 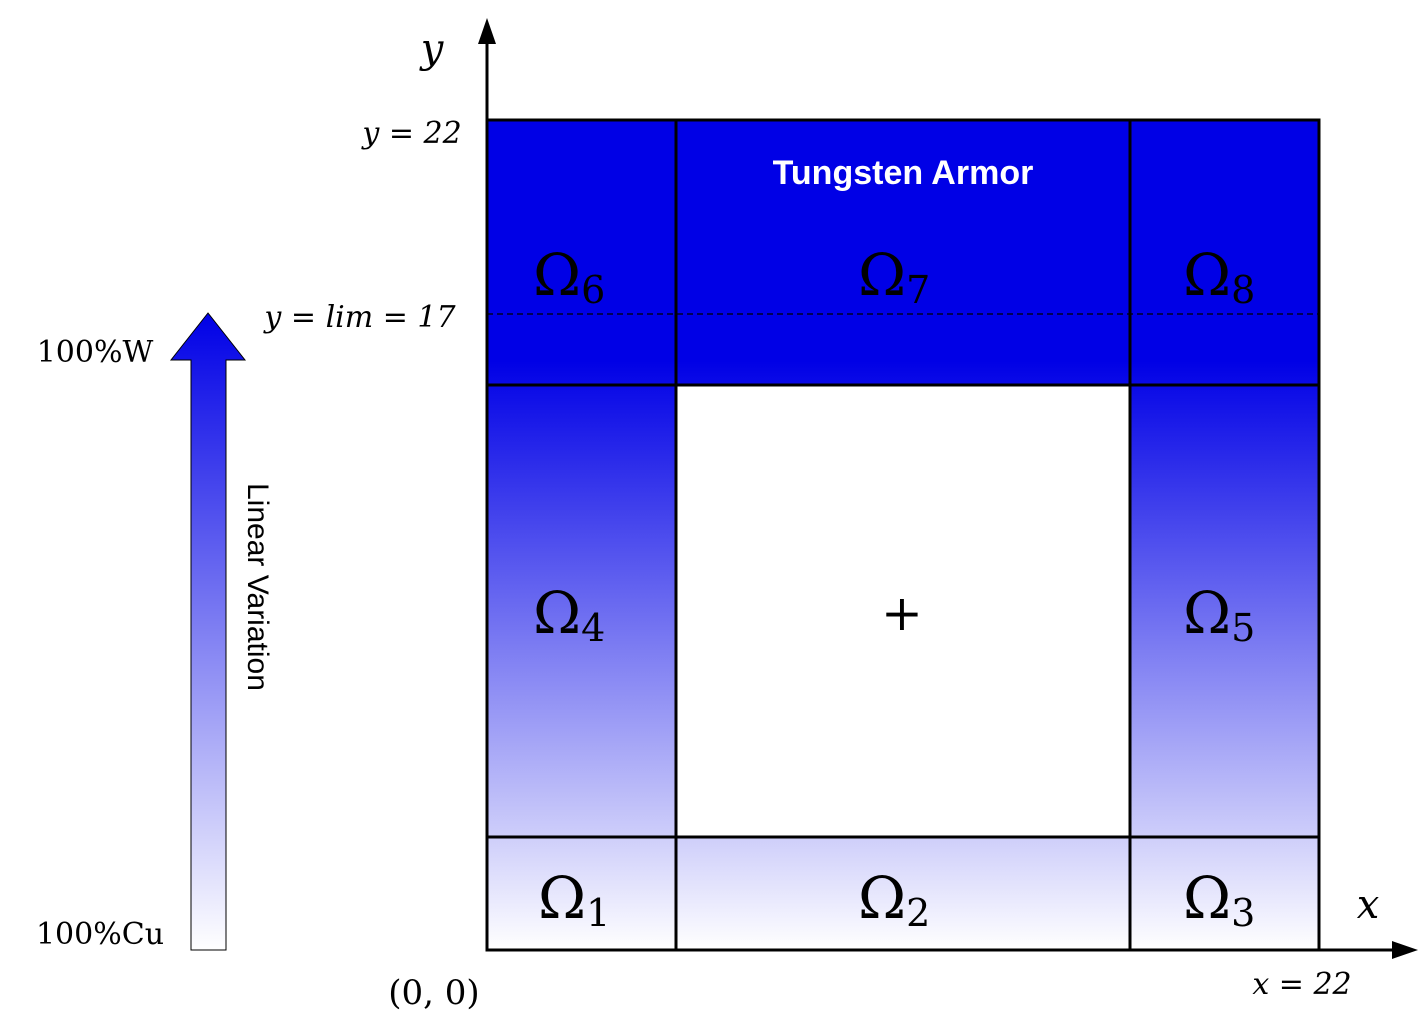 I want to click on y-max-label: y = 22, so click(x=410, y=133).